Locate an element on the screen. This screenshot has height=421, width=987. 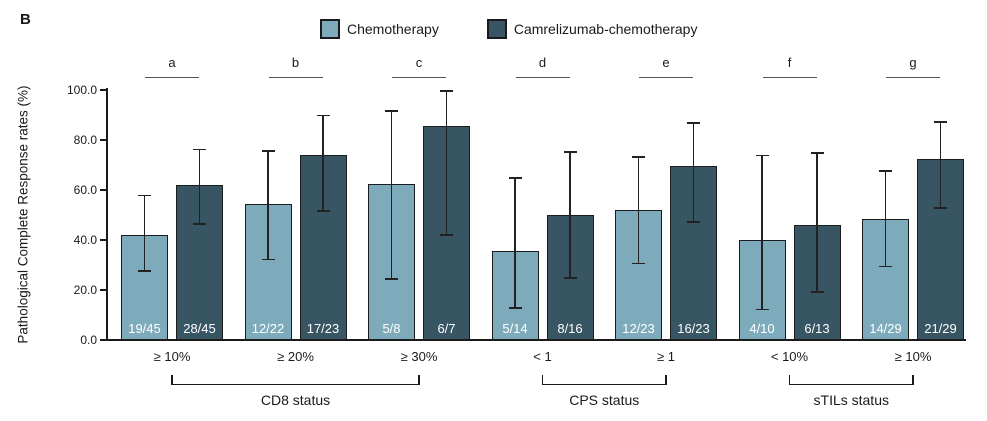
section-label: CPS status is located at coordinates (604, 400).